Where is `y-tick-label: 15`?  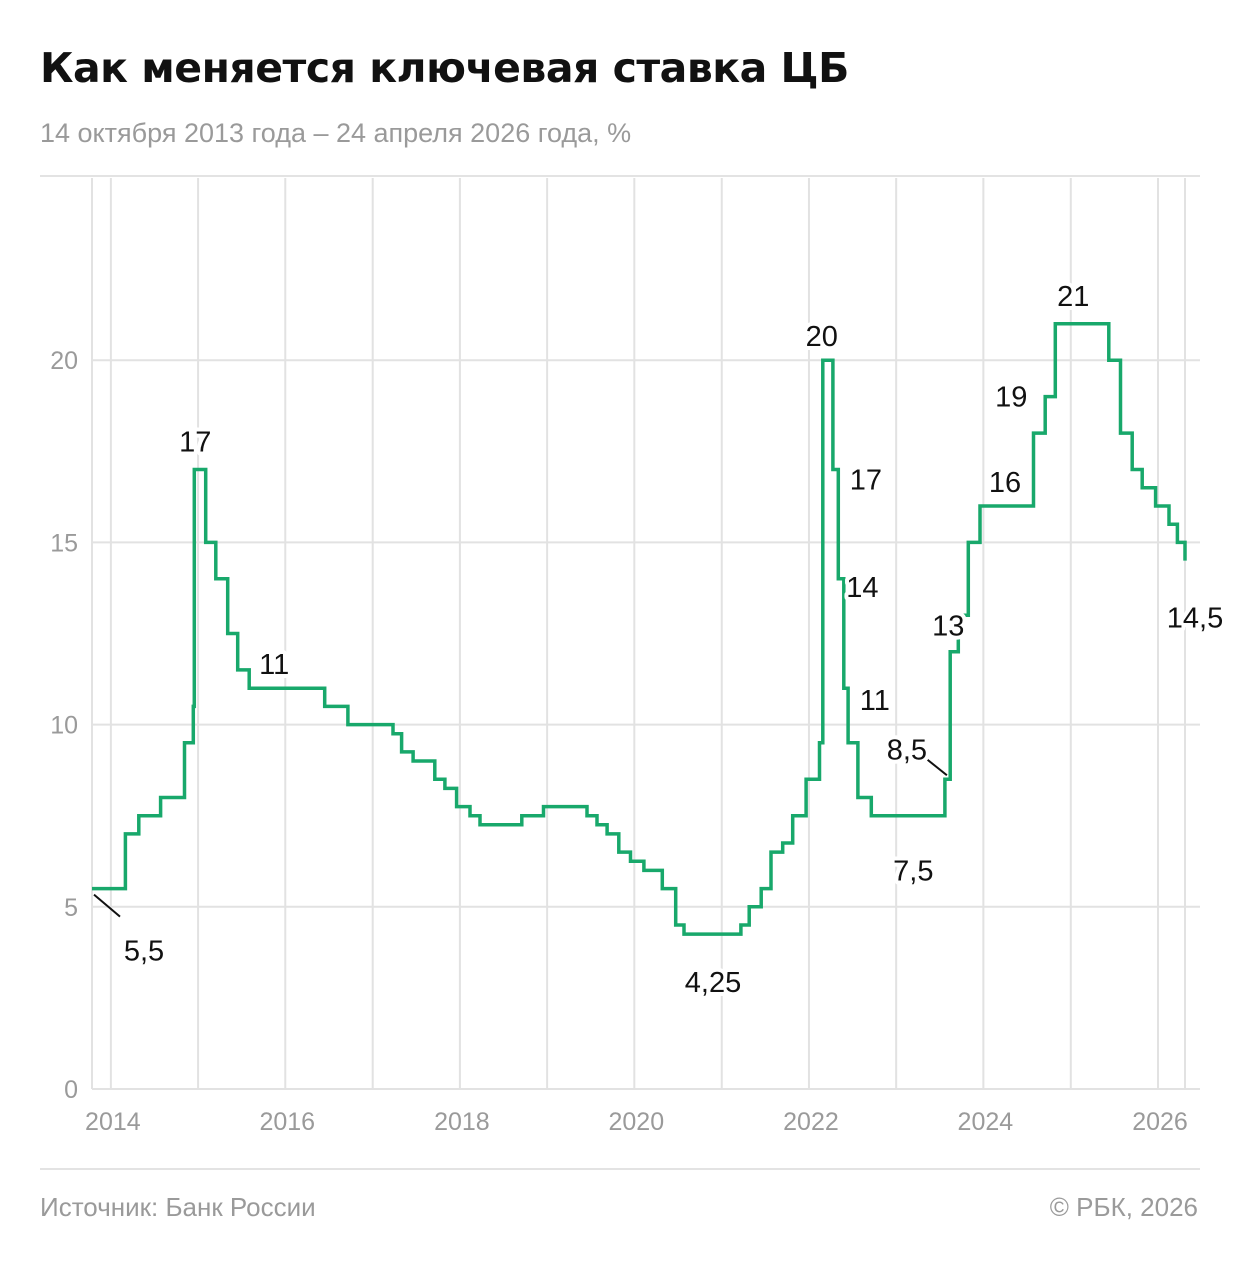 y-tick-label: 15 is located at coordinates (64, 543).